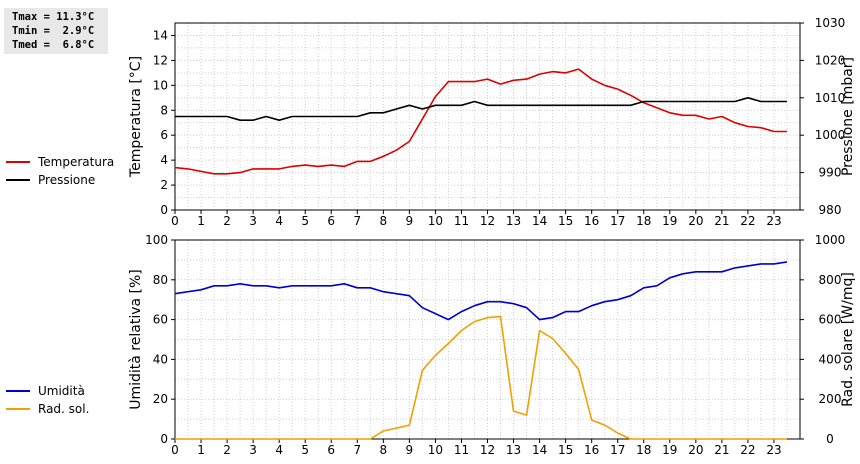 The width and height of the screenshot is (860, 464). What do you see at coordinates (136, 339) in the screenshot?
I see `y-axis-label: Umidità relativa [%]` at bounding box center [136, 339].